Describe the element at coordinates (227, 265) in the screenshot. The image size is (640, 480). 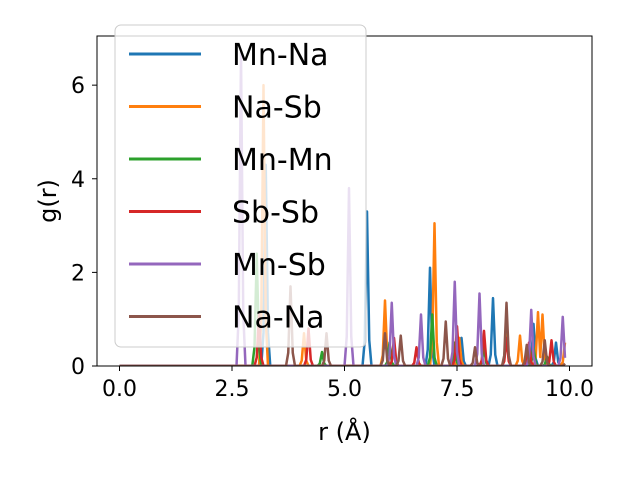
I see `legend-entry: Mn-Sb` at that location.